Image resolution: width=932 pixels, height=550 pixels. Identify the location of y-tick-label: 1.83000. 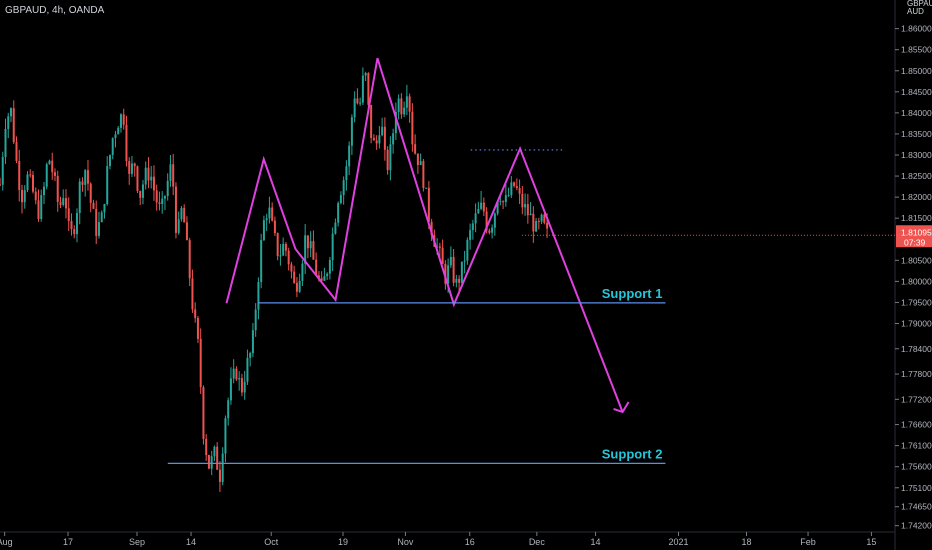
(916, 155).